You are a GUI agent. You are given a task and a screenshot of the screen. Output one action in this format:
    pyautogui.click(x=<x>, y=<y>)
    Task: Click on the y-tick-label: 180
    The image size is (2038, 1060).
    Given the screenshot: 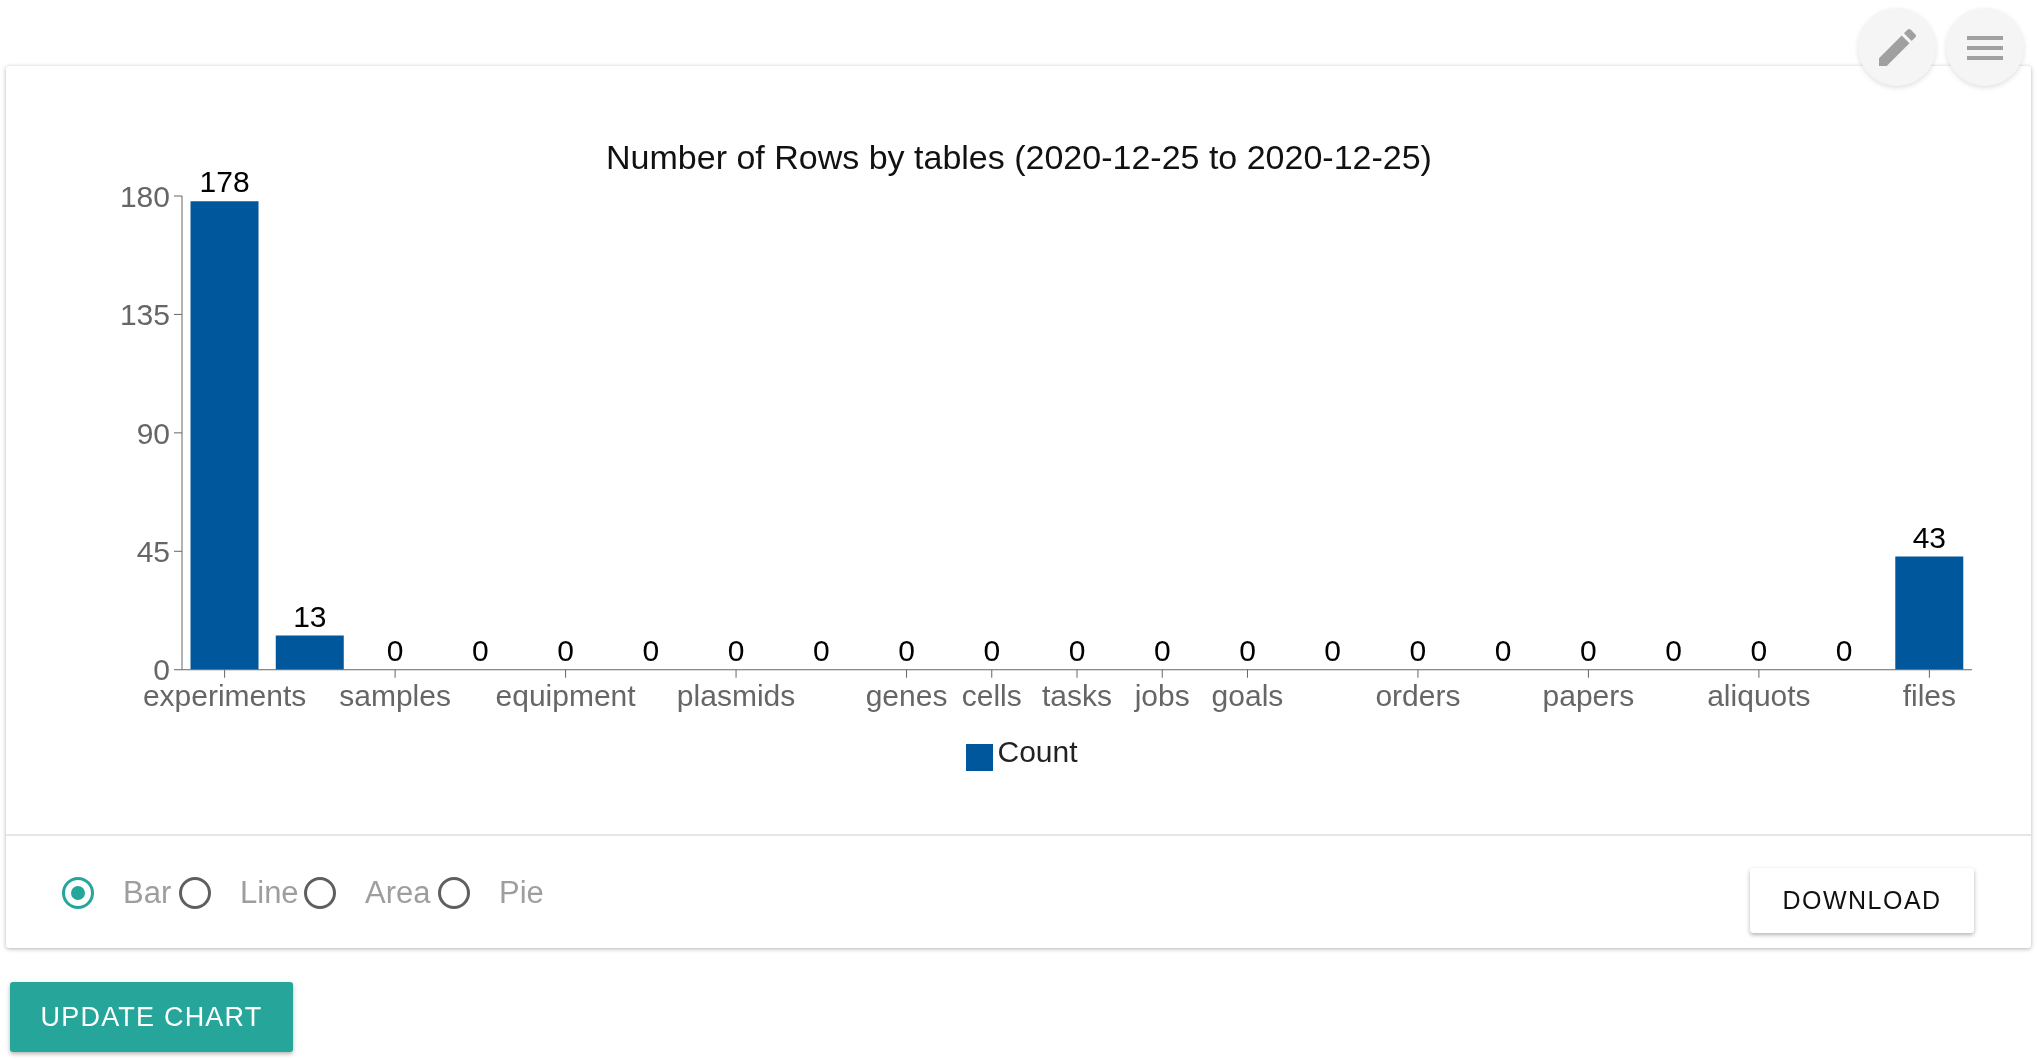 What is the action you would take?
    pyautogui.click(x=144, y=196)
    